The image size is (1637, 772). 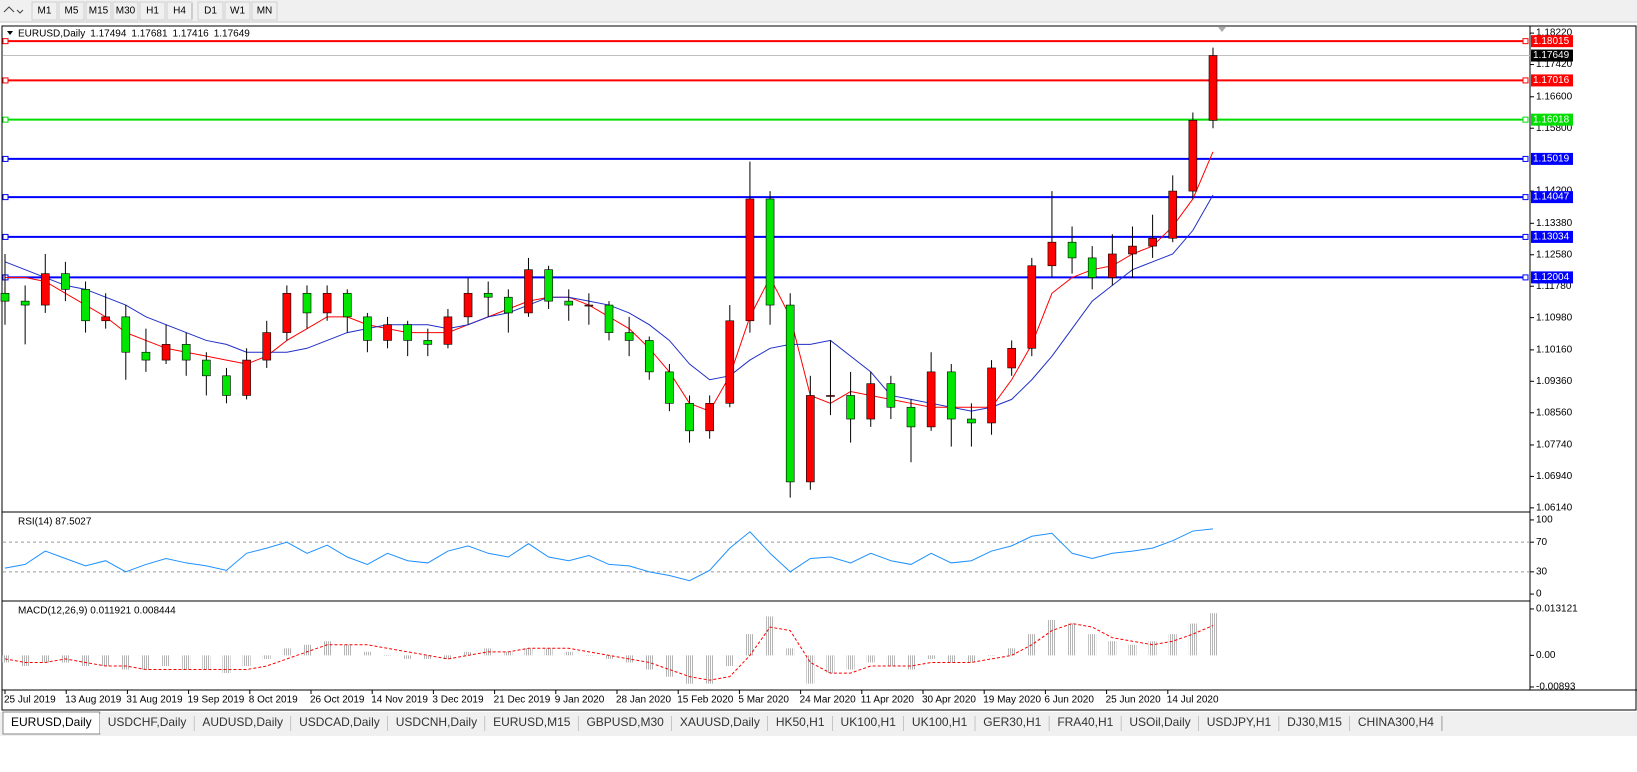 I want to click on tab-label: USDCHF,Daily, so click(x=147, y=722).